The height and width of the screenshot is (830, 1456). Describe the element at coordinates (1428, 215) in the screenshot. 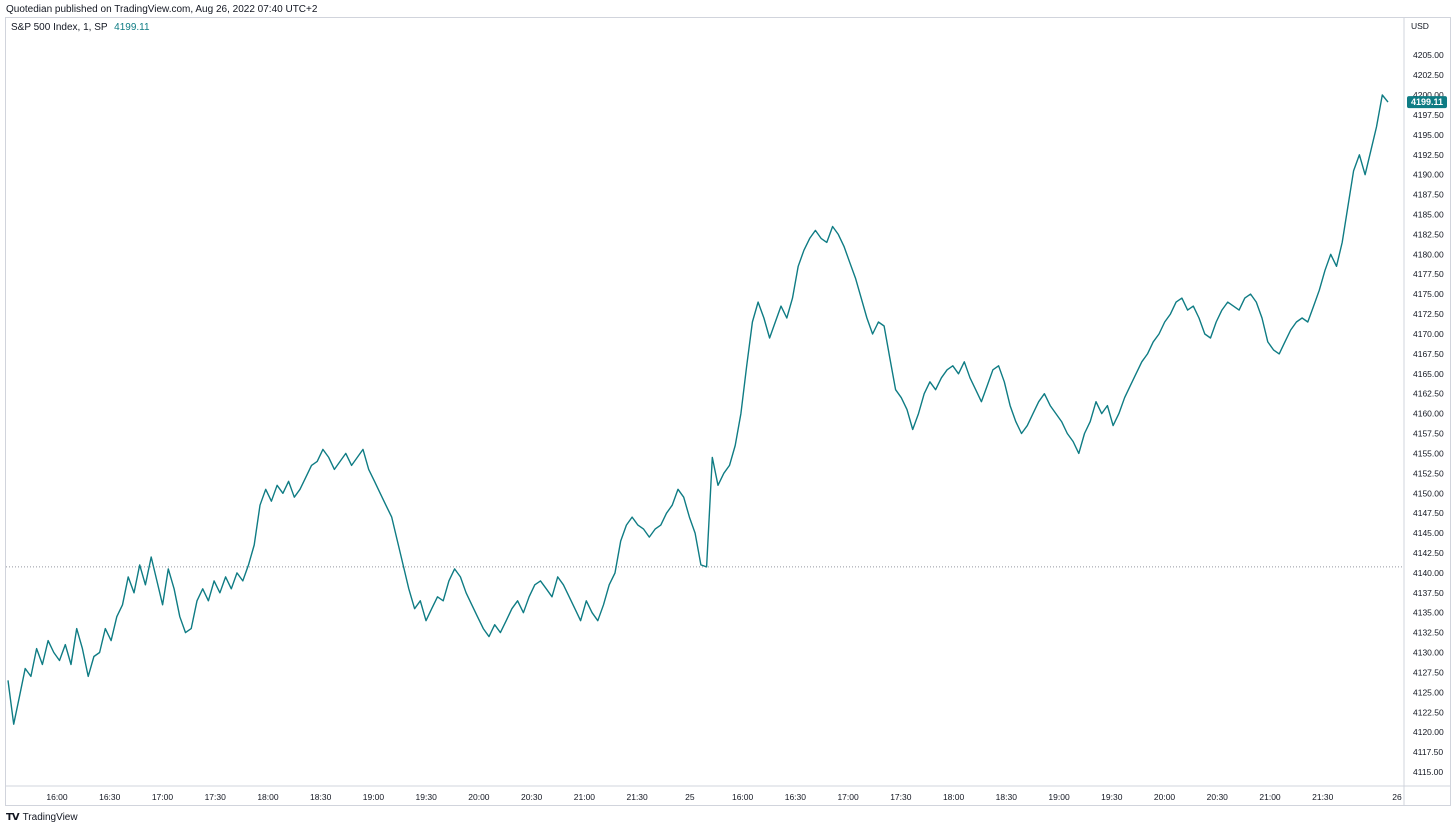

I see `y-tick-label: 4185.00` at that location.